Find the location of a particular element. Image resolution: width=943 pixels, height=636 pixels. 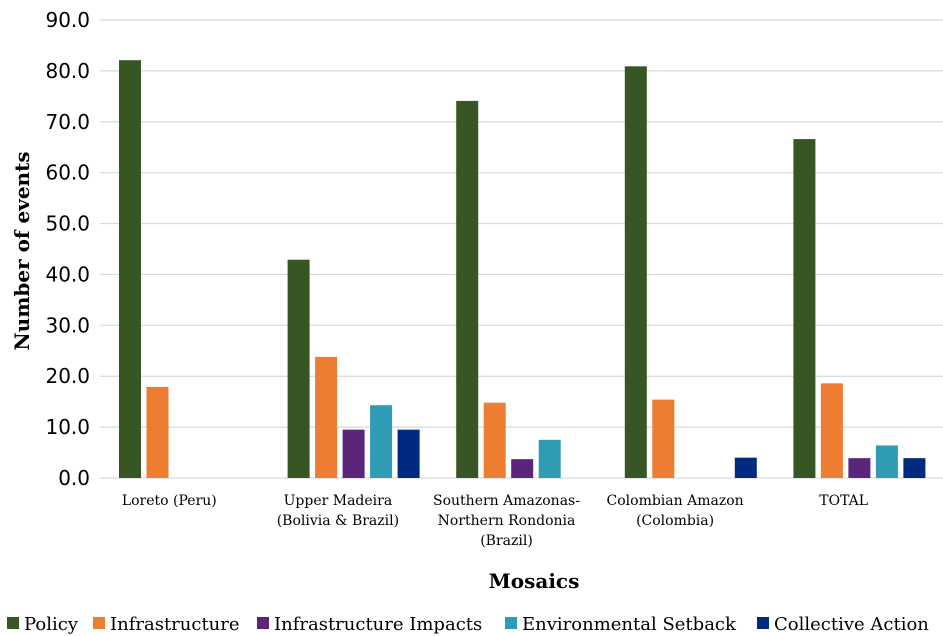

y-tick-label: 50.0 is located at coordinates (67, 224).